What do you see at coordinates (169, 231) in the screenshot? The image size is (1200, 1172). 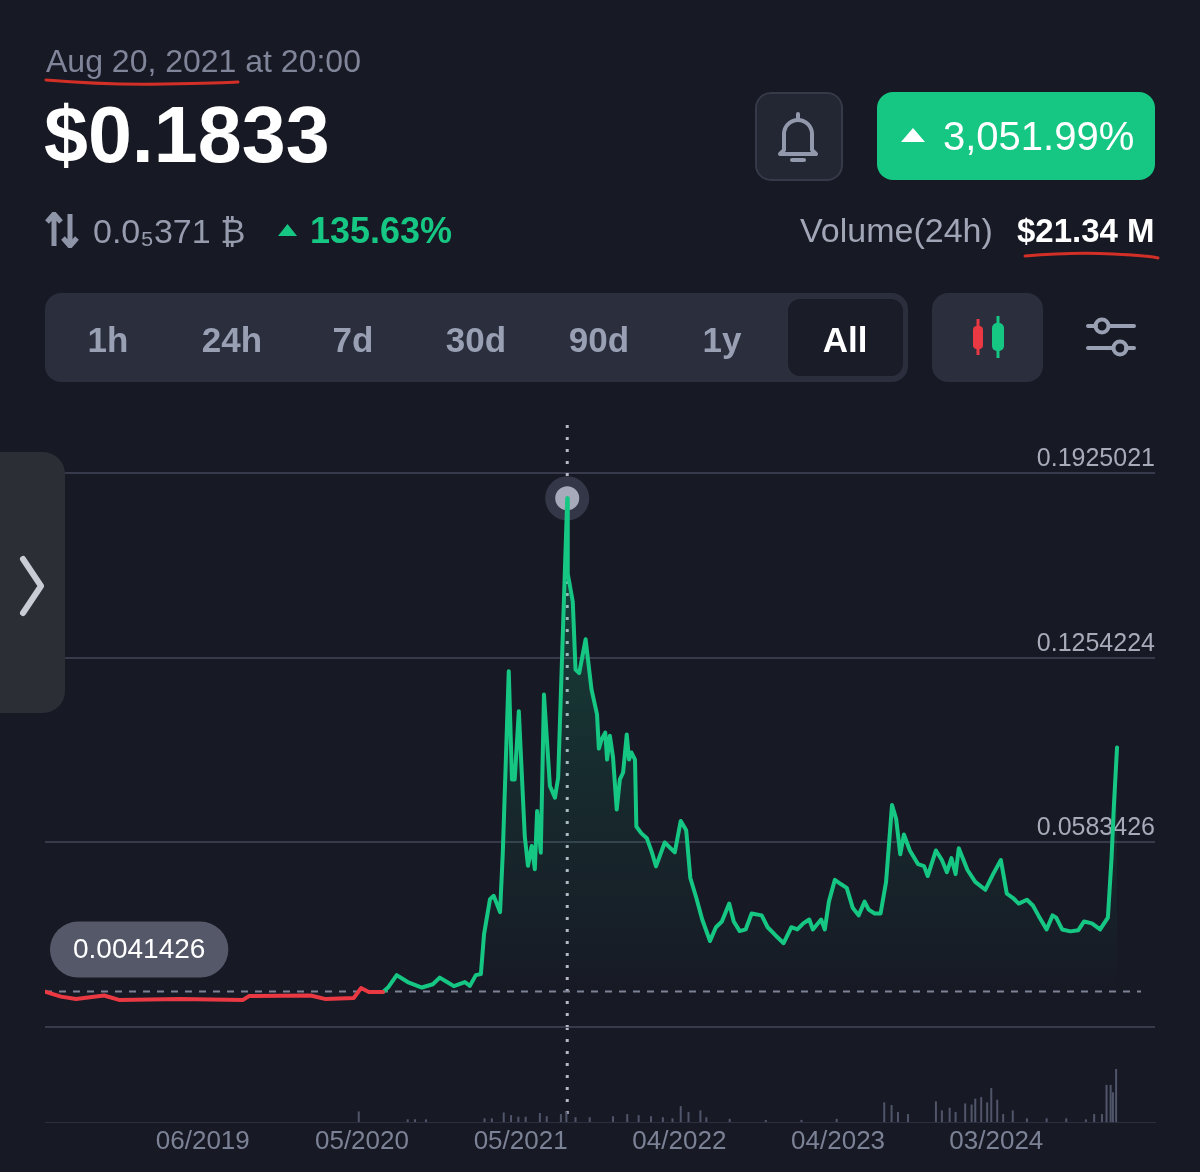 I see `text: 0.0₅371 ₿` at bounding box center [169, 231].